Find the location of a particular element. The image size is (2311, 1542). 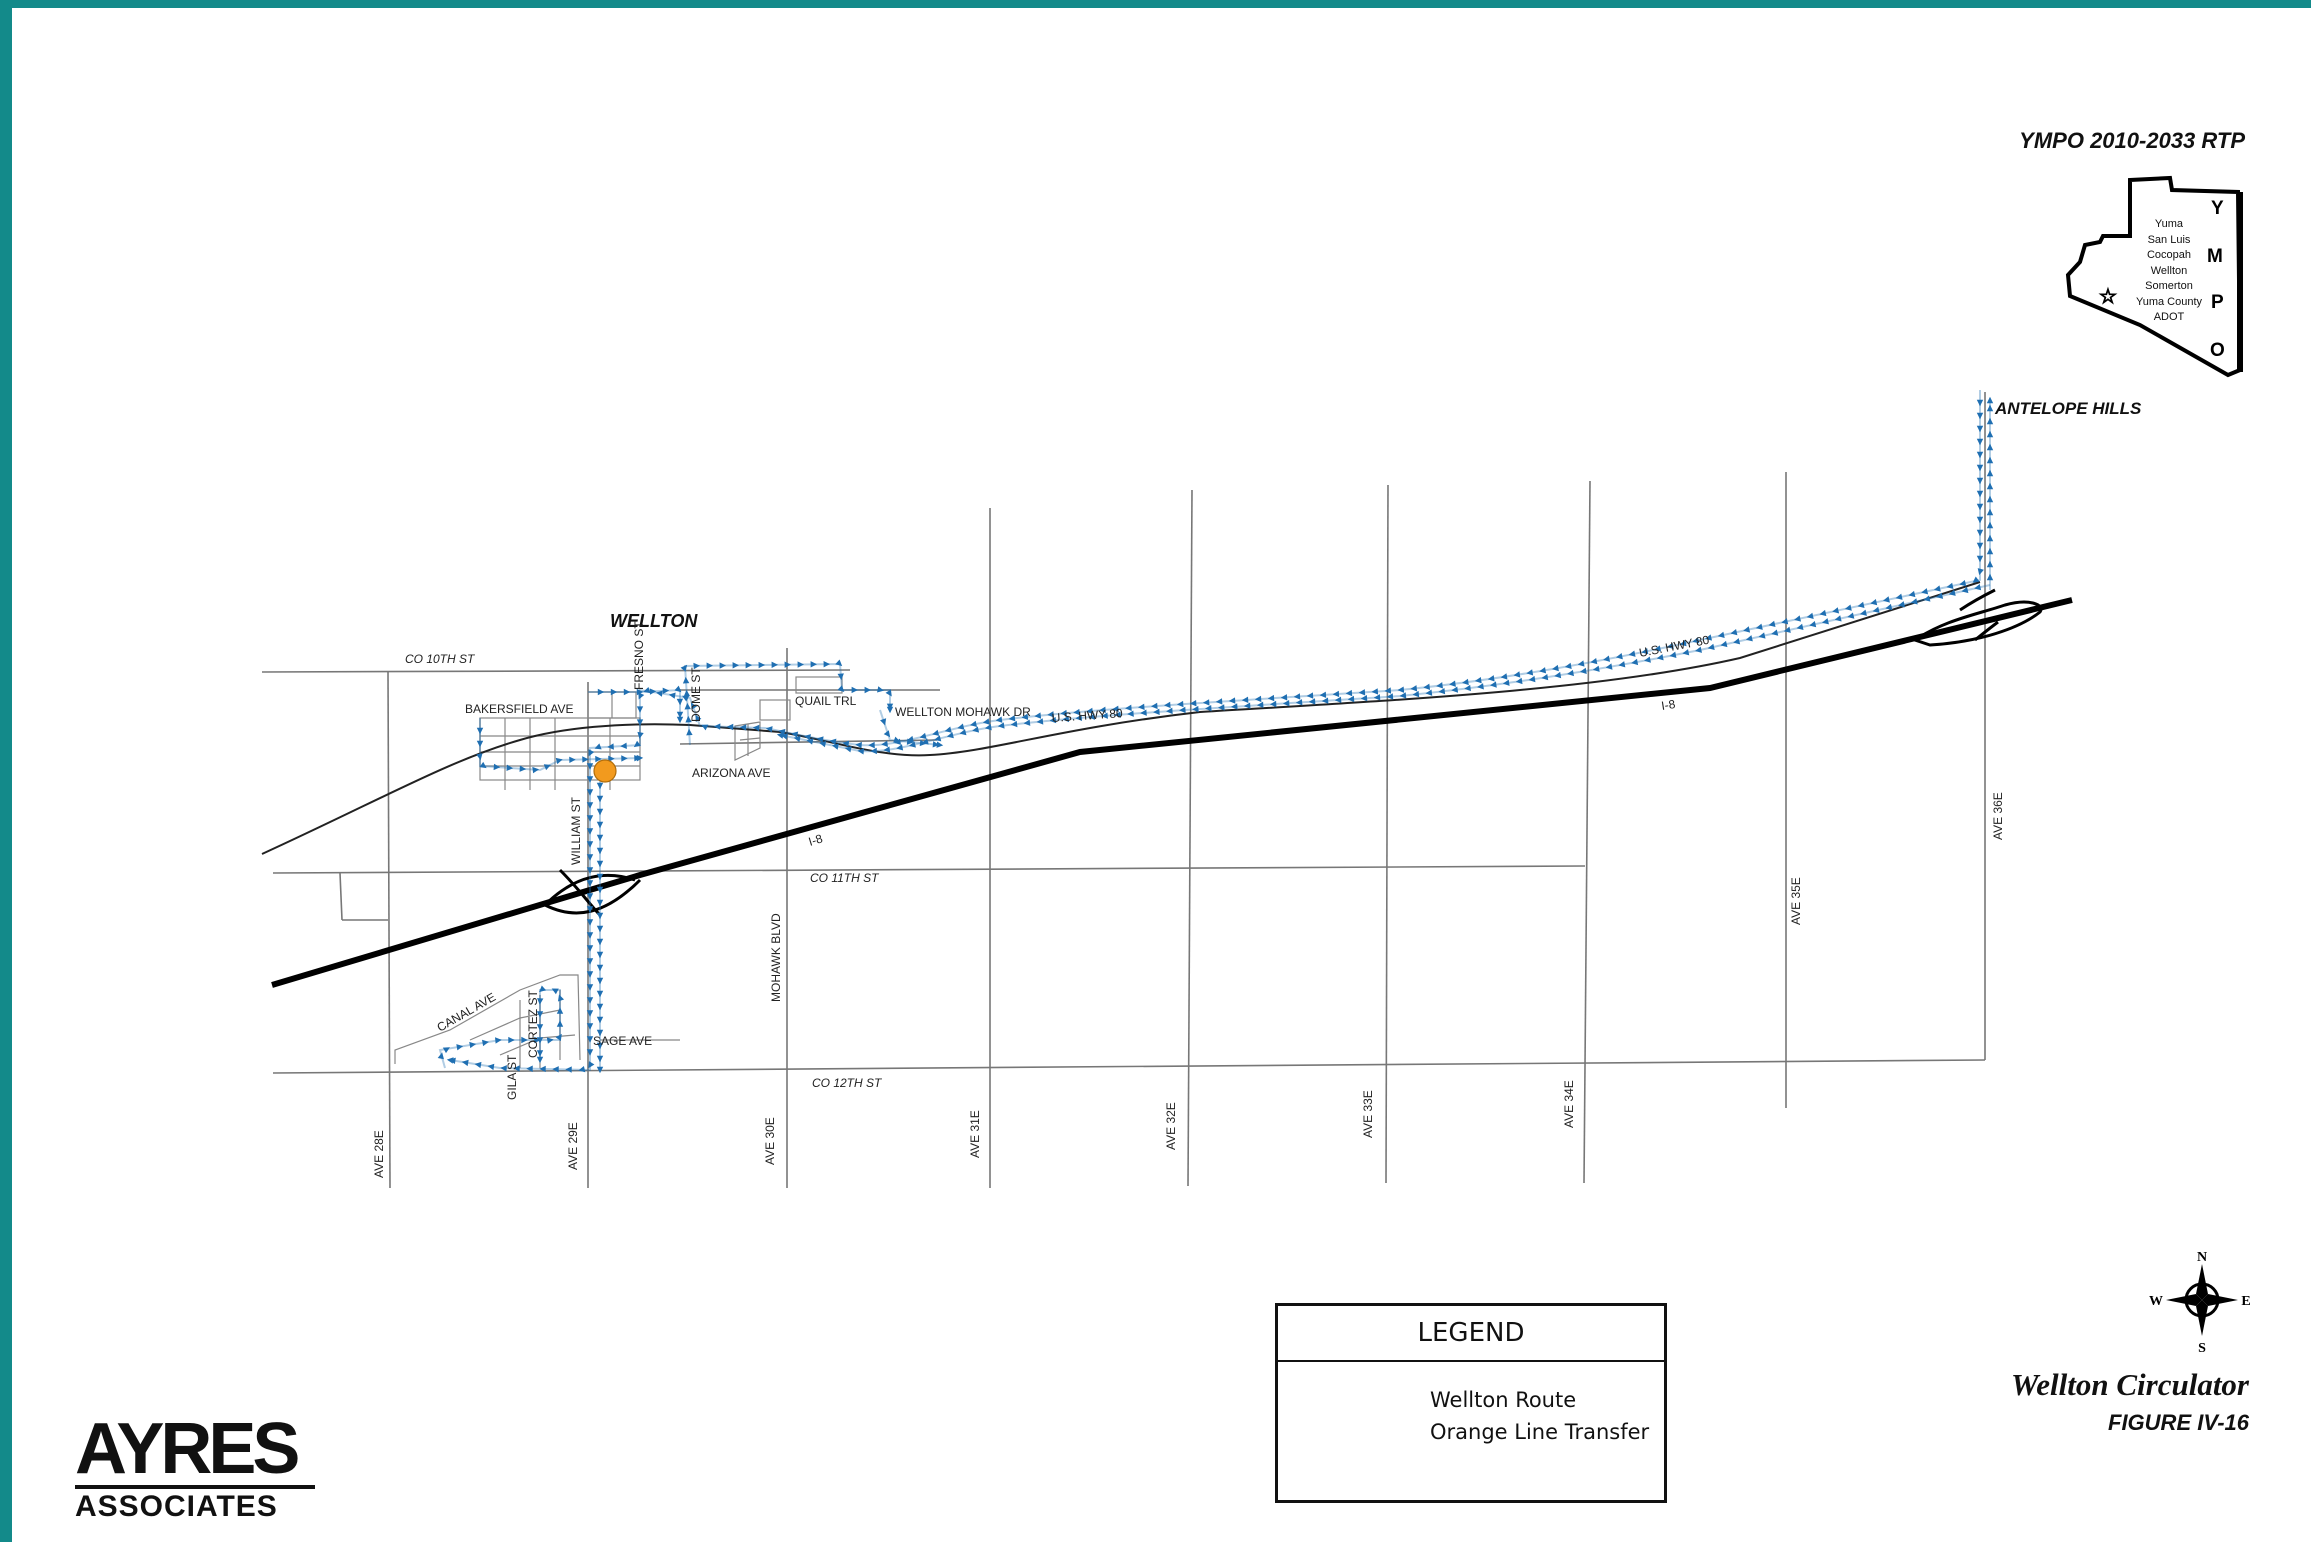

town-block-canal is located at coordinates (487, 1019).